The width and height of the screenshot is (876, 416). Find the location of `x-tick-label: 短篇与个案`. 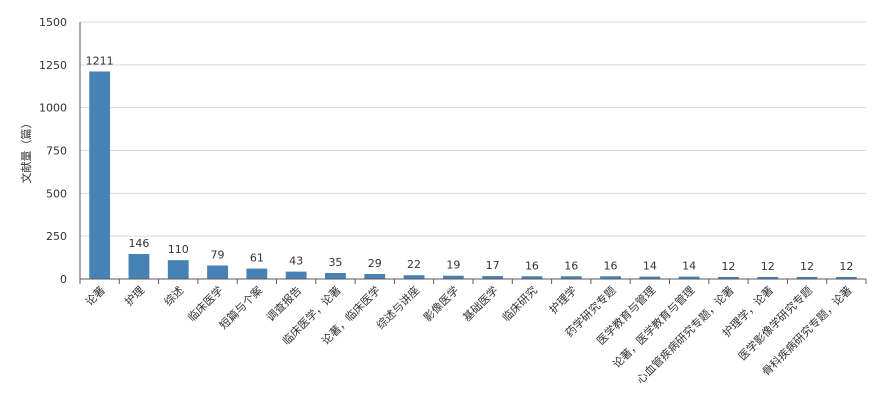

x-tick-label: 短篇与个案 is located at coordinates (240, 307).